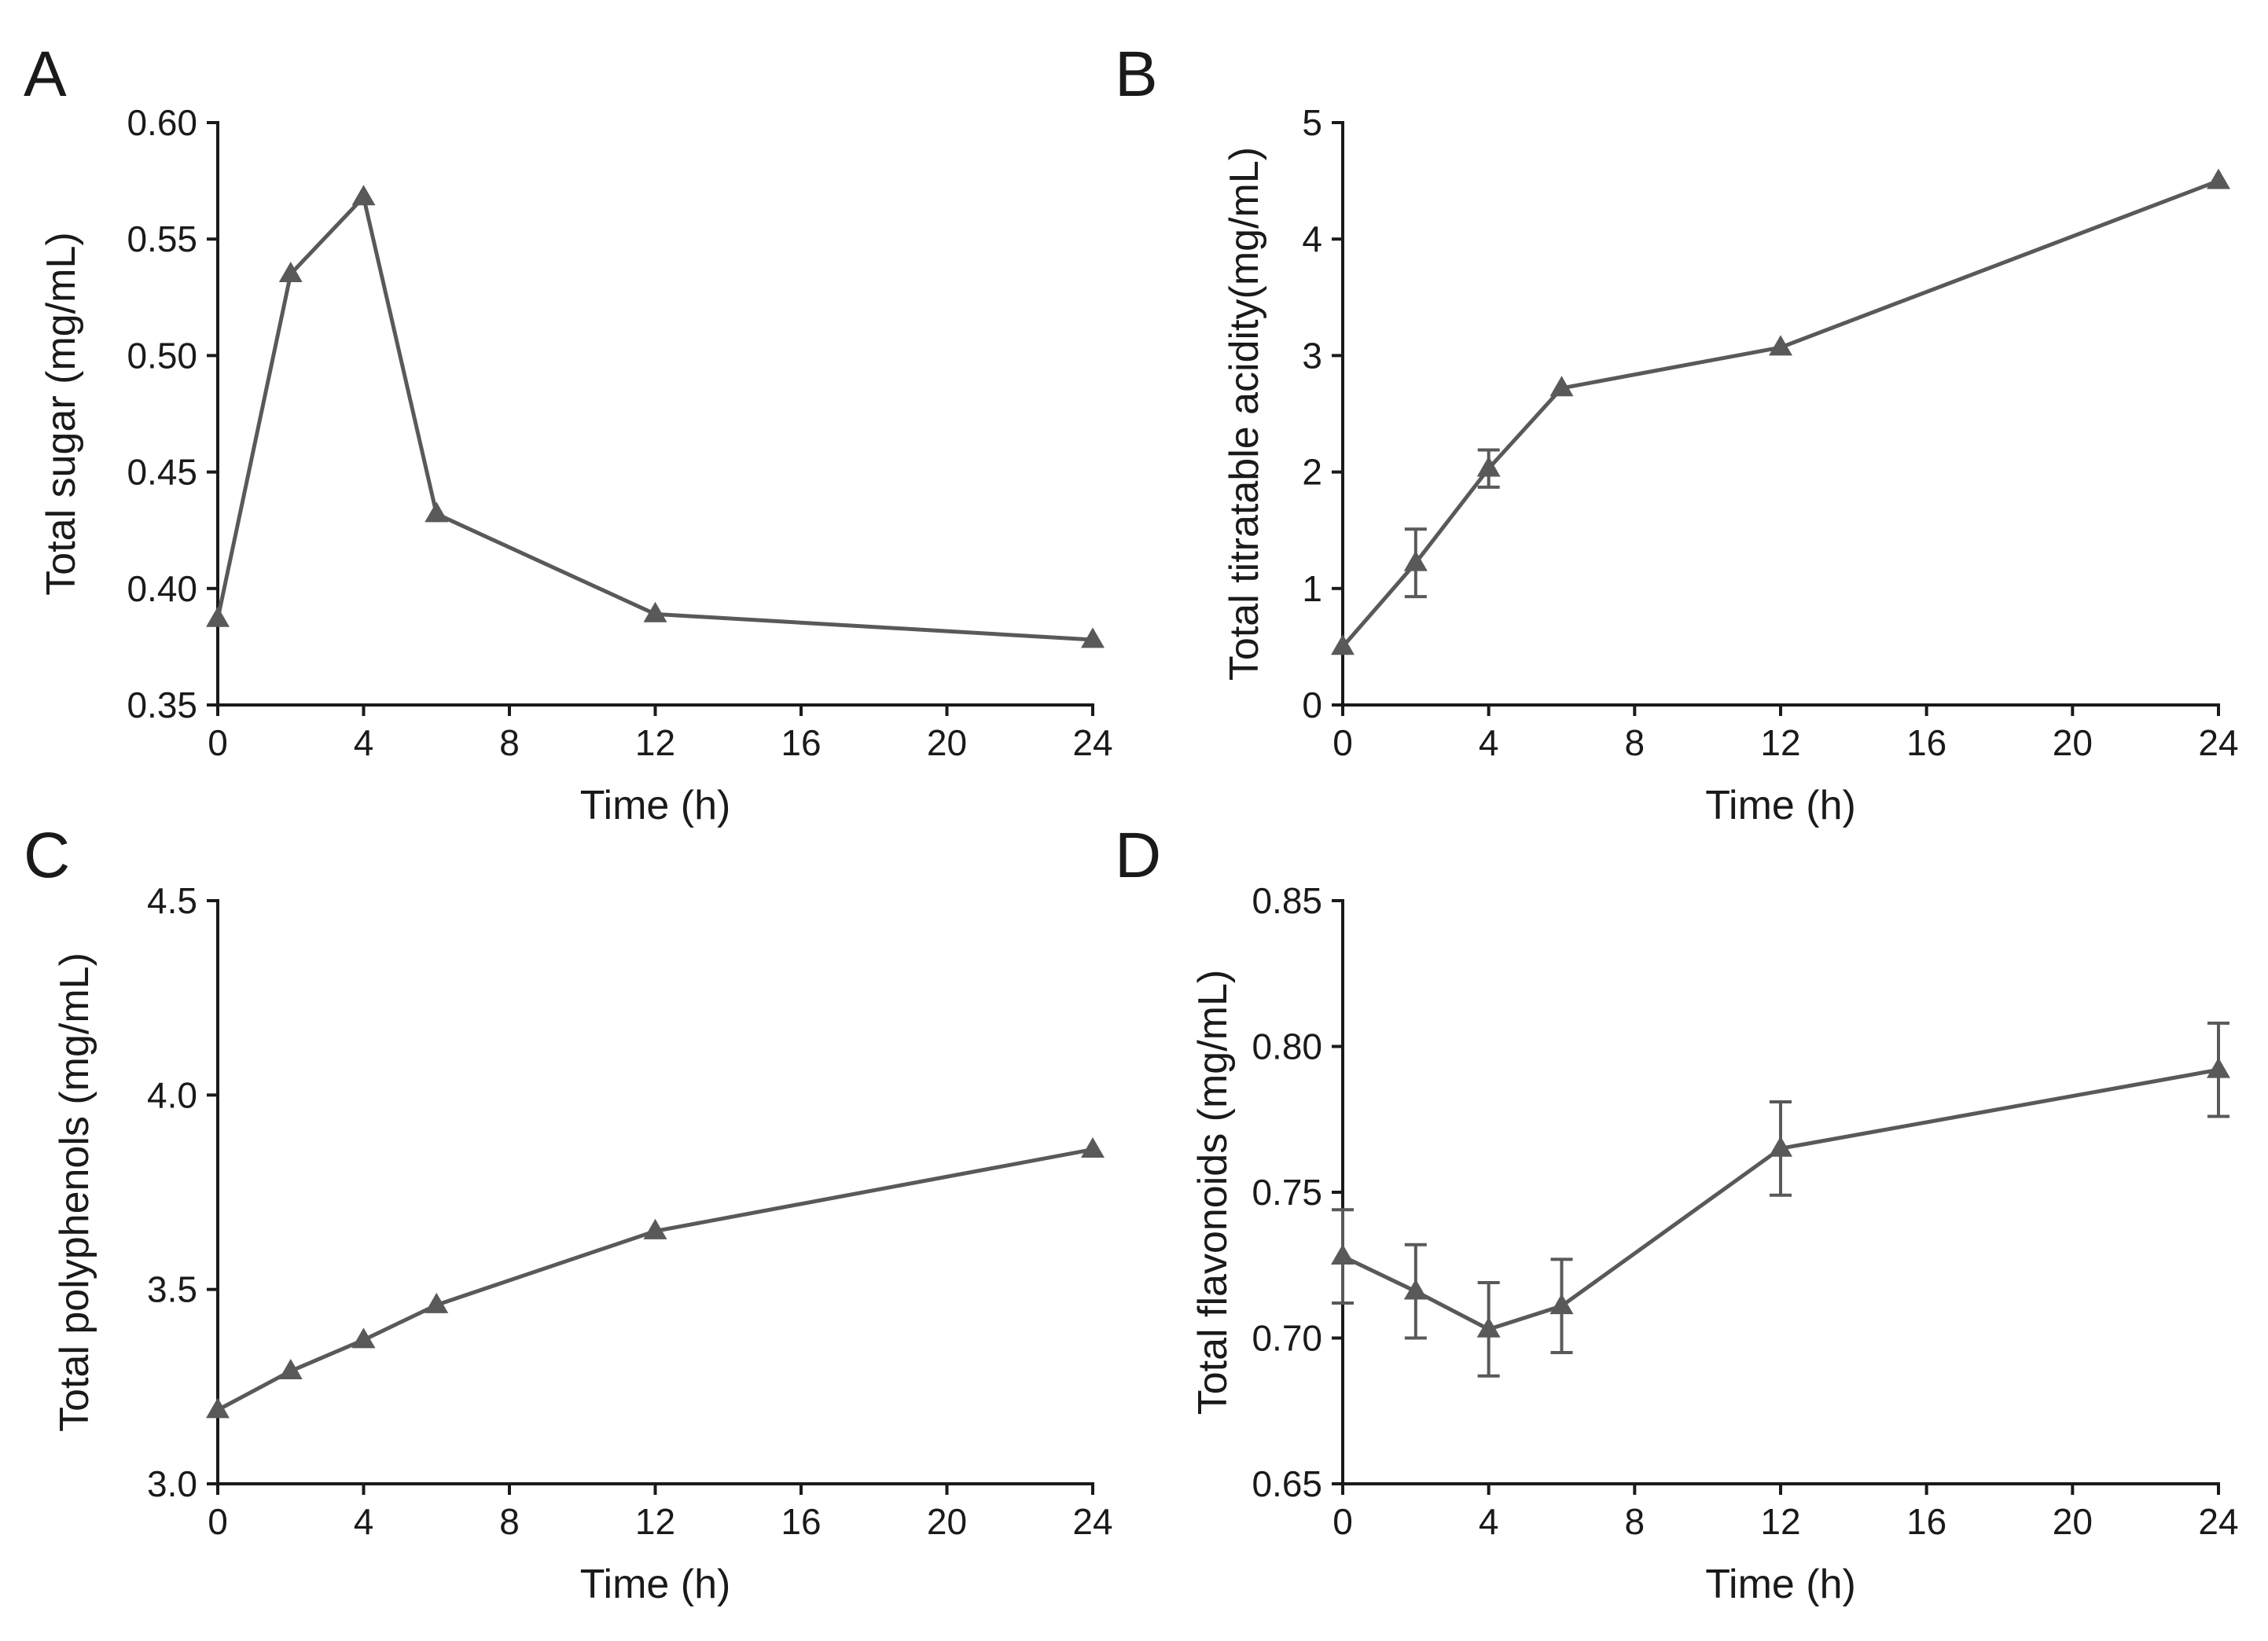  I want to click on panel-letter-b: B, so click(1136, 74).